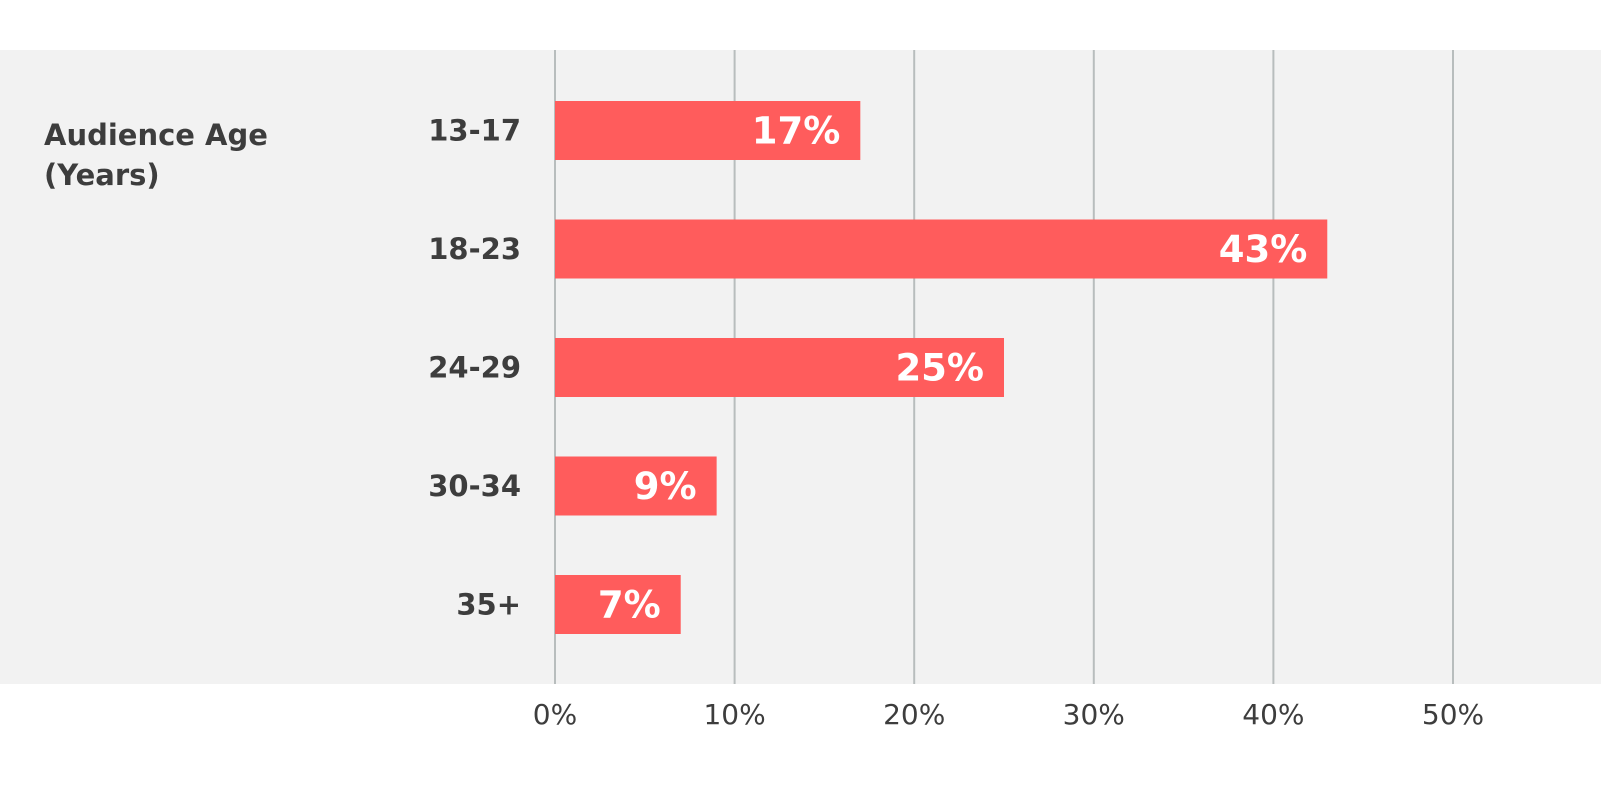  Describe the element at coordinates (796, 131) in the screenshot. I see `bar-value-label-13-17: 17%` at that location.